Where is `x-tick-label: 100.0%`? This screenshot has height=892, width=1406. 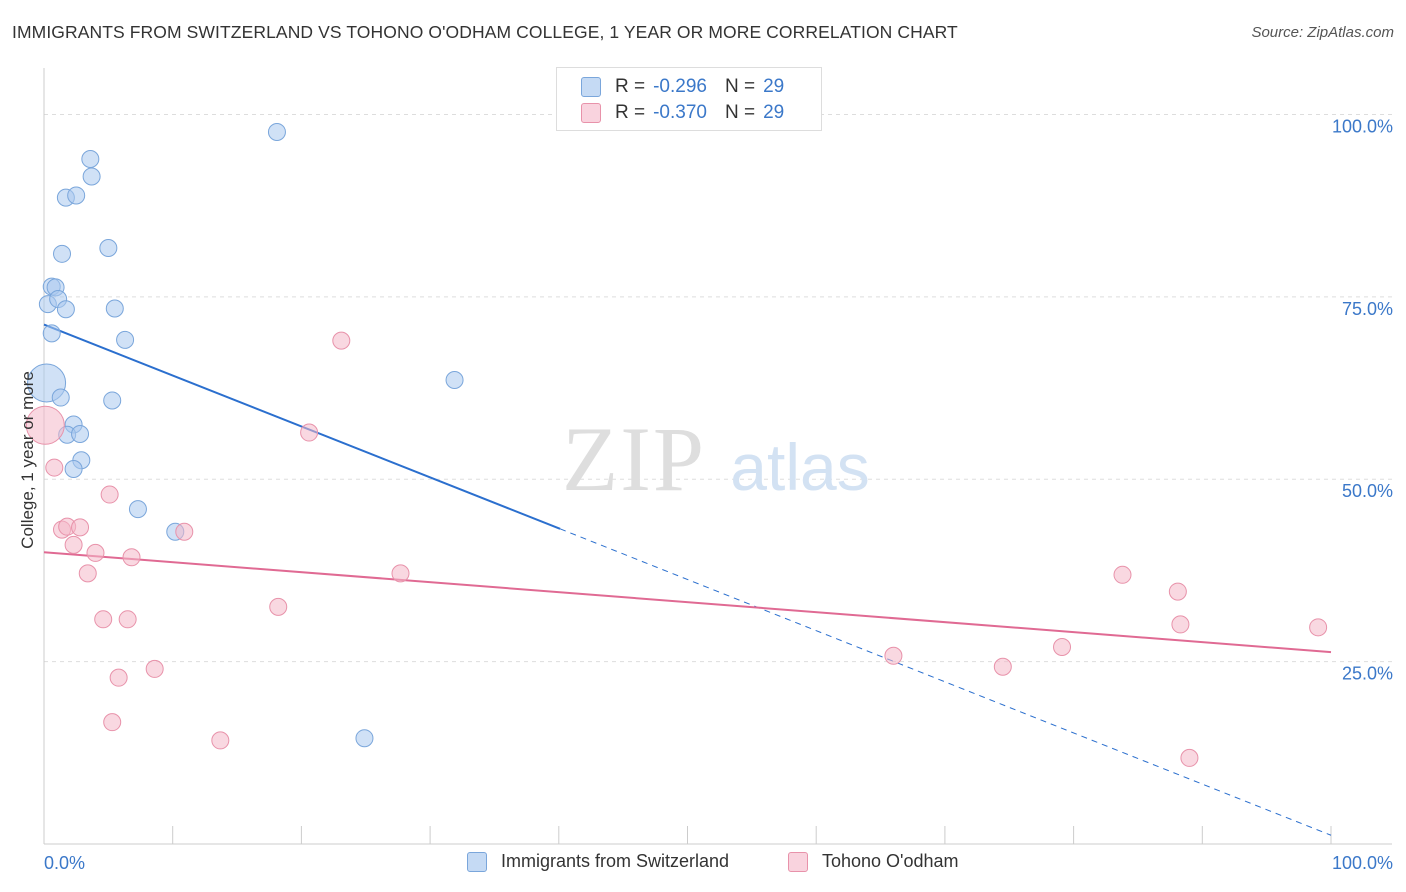 x-tick-label: 100.0% is located at coordinates (1362, 863).